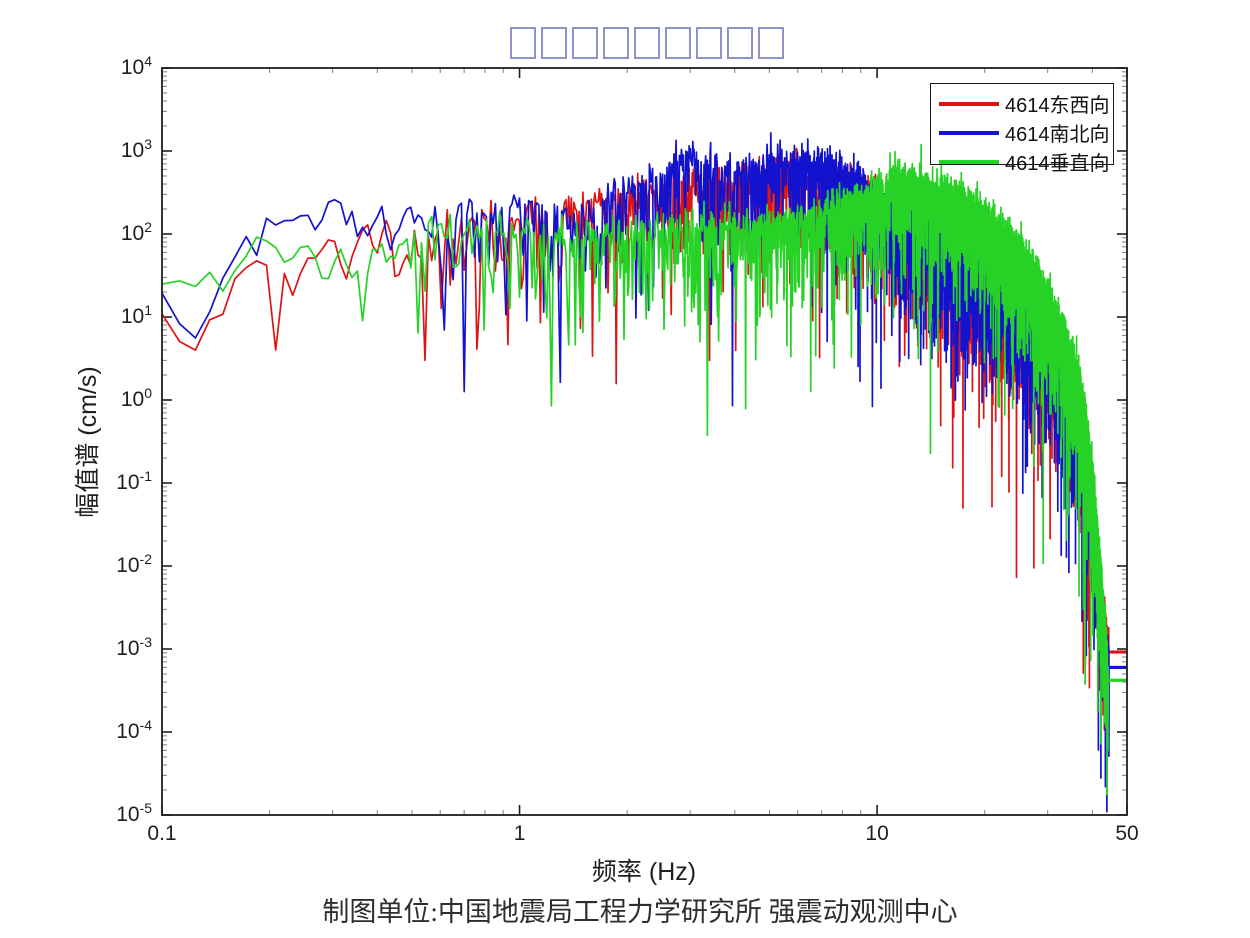  What do you see at coordinates (644, 872) in the screenshot?
I see `x-axis-label: 频率 (Hz)` at bounding box center [644, 872].